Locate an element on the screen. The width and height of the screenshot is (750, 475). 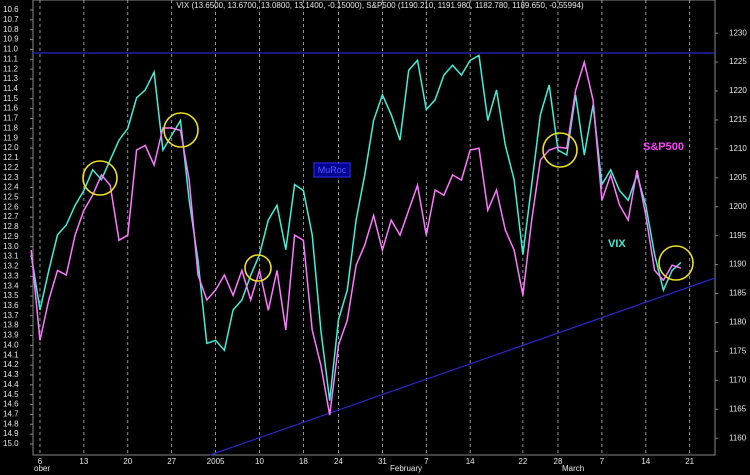
y-tick-label: 15.0 is located at coordinates (11, 443).